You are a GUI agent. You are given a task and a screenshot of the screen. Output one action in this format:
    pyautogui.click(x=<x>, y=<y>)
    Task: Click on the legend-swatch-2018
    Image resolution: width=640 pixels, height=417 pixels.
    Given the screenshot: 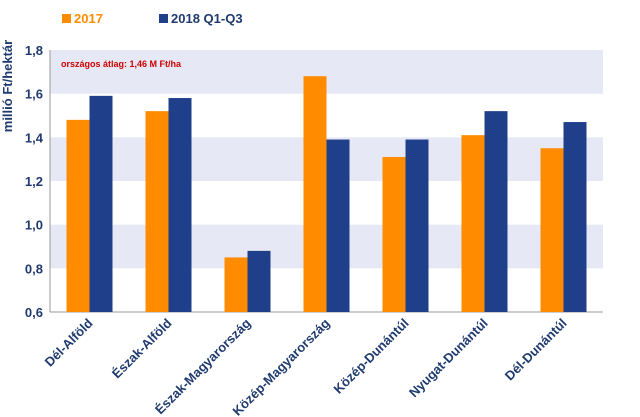 What is the action you would take?
    pyautogui.click(x=163, y=18)
    